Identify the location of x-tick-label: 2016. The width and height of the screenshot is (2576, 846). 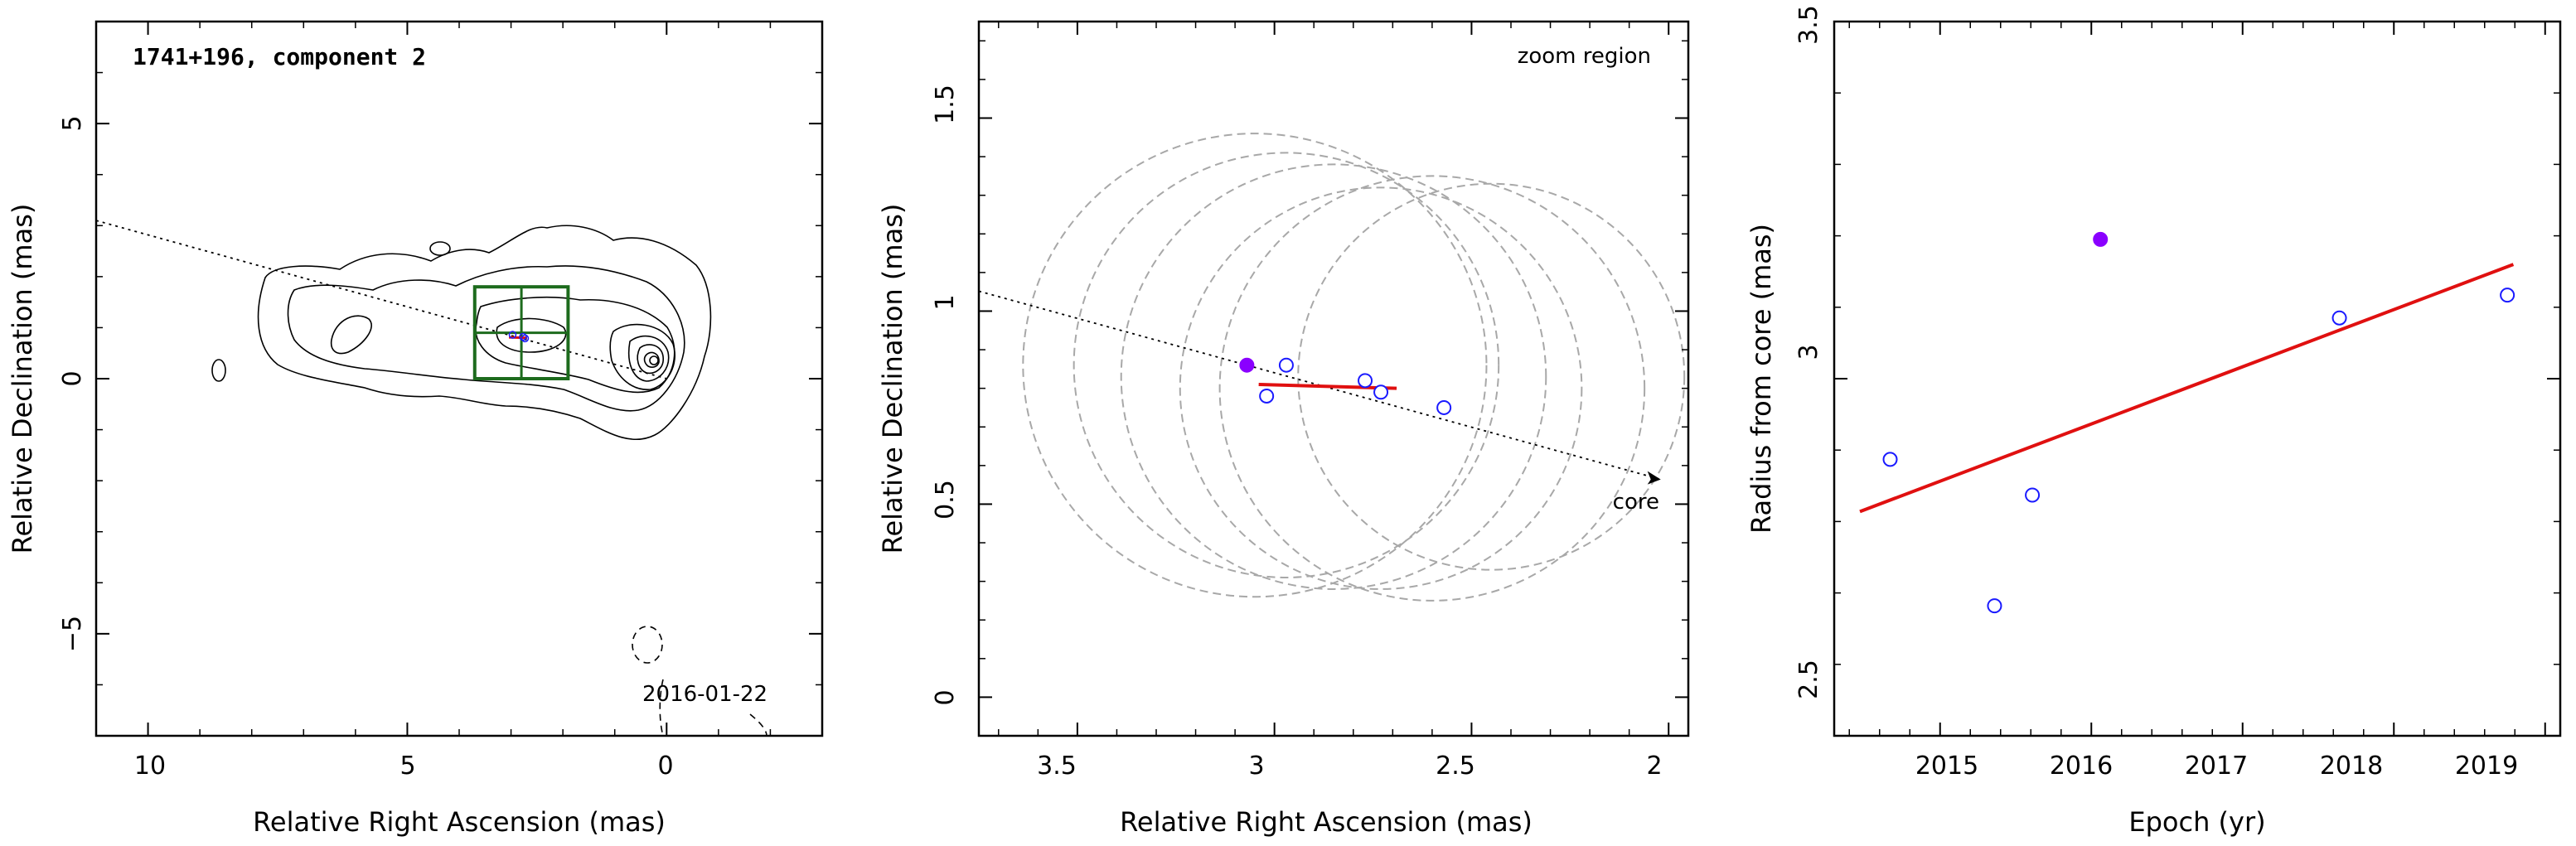
(2081, 766).